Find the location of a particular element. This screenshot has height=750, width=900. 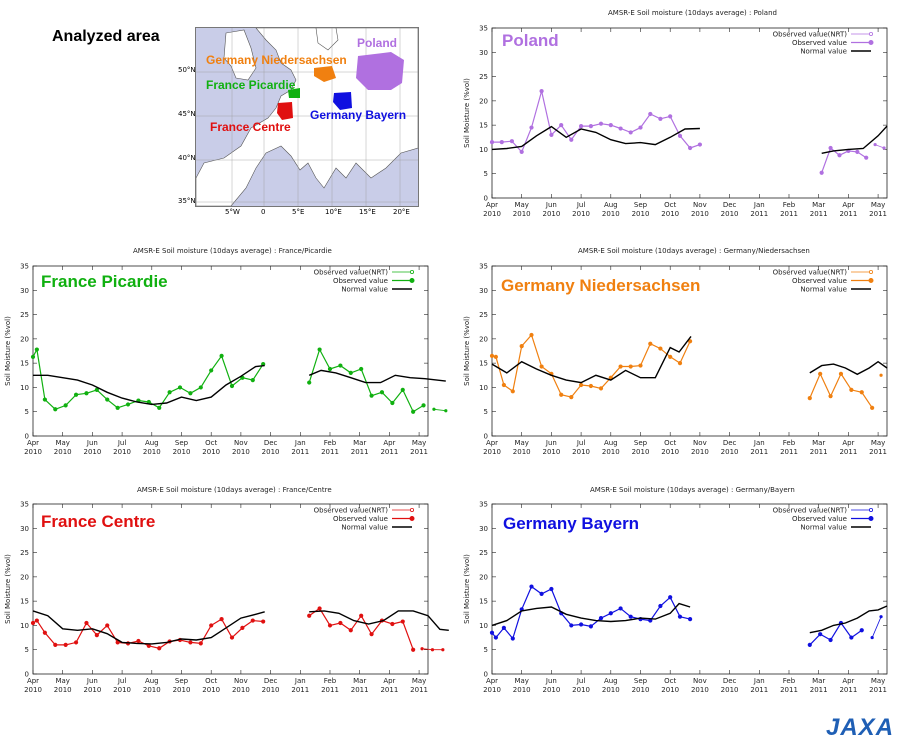

chart-big-label: Germany Bayern is located at coordinates (571, 523).